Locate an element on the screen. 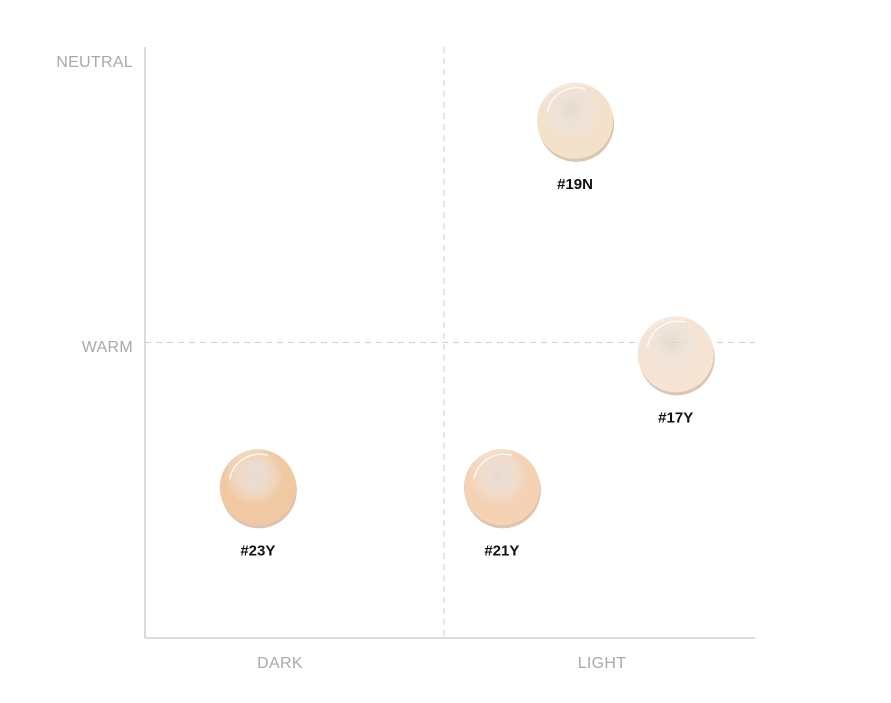 This screenshot has width=891, height=703. shade-point: #19N is located at coordinates (576, 137).